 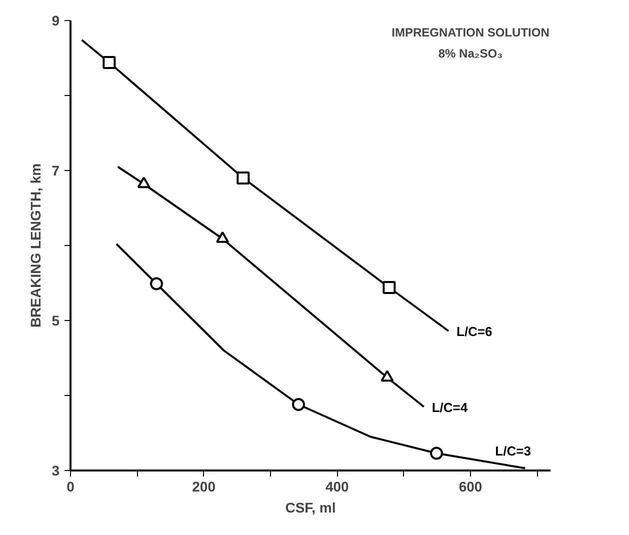 I want to click on y-tick-label: 7, so click(x=56, y=170).